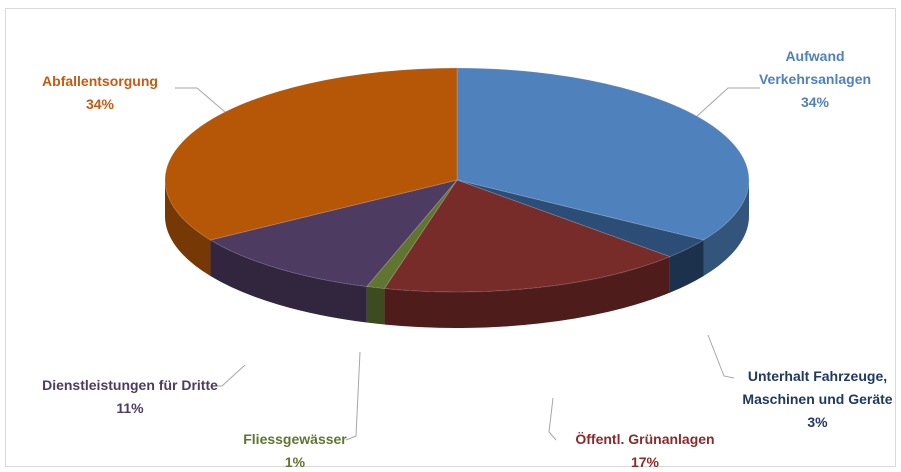 This screenshot has width=901, height=472. I want to click on data-label: Dienstleistungen für Dritte 11%, so click(130, 397).